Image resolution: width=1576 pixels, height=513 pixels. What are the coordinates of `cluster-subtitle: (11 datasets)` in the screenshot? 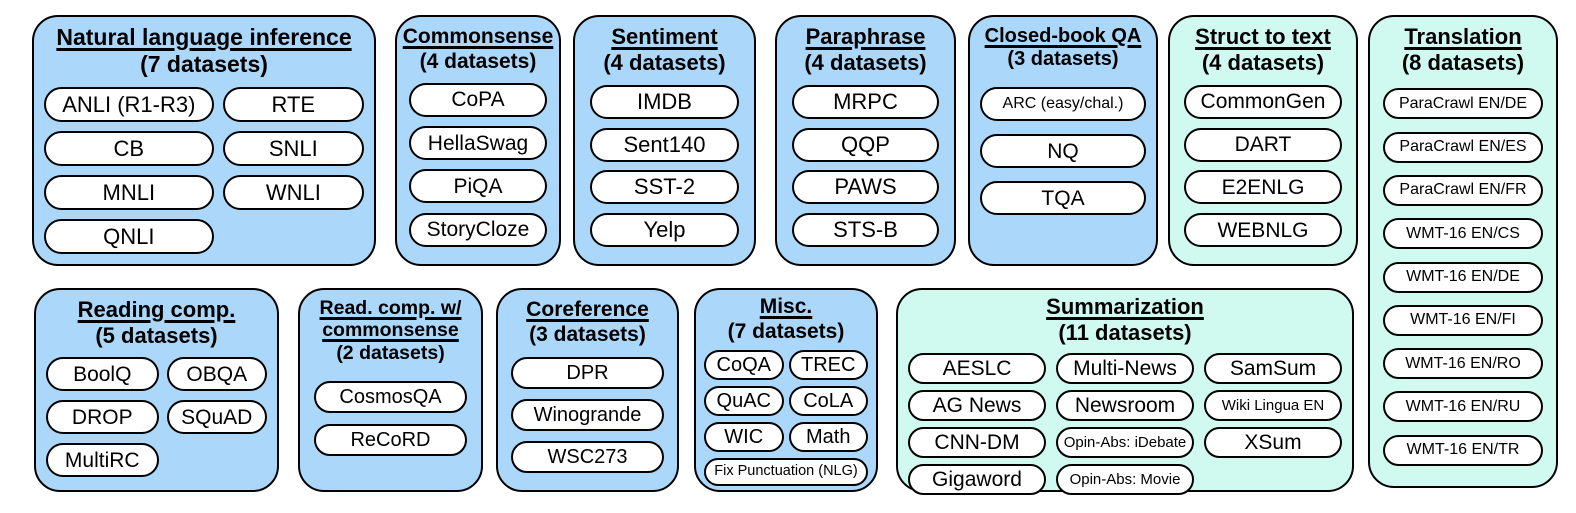 It's located at (1125, 332).